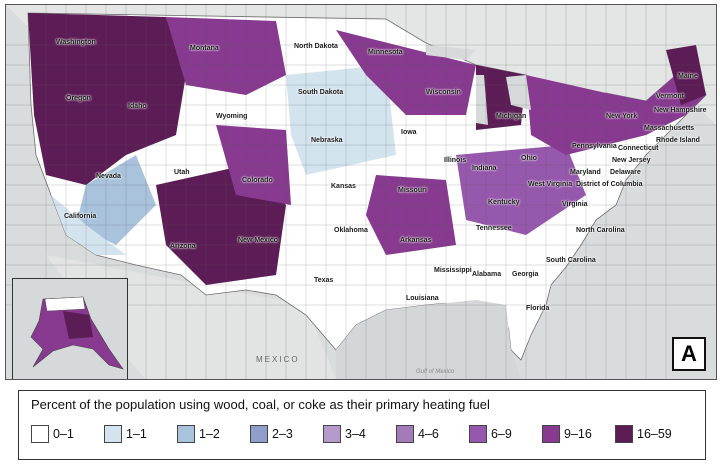  Describe the element at coordinates (137, 106) in the screenshot. I see `state-label-idaho: Idaho` at that location.